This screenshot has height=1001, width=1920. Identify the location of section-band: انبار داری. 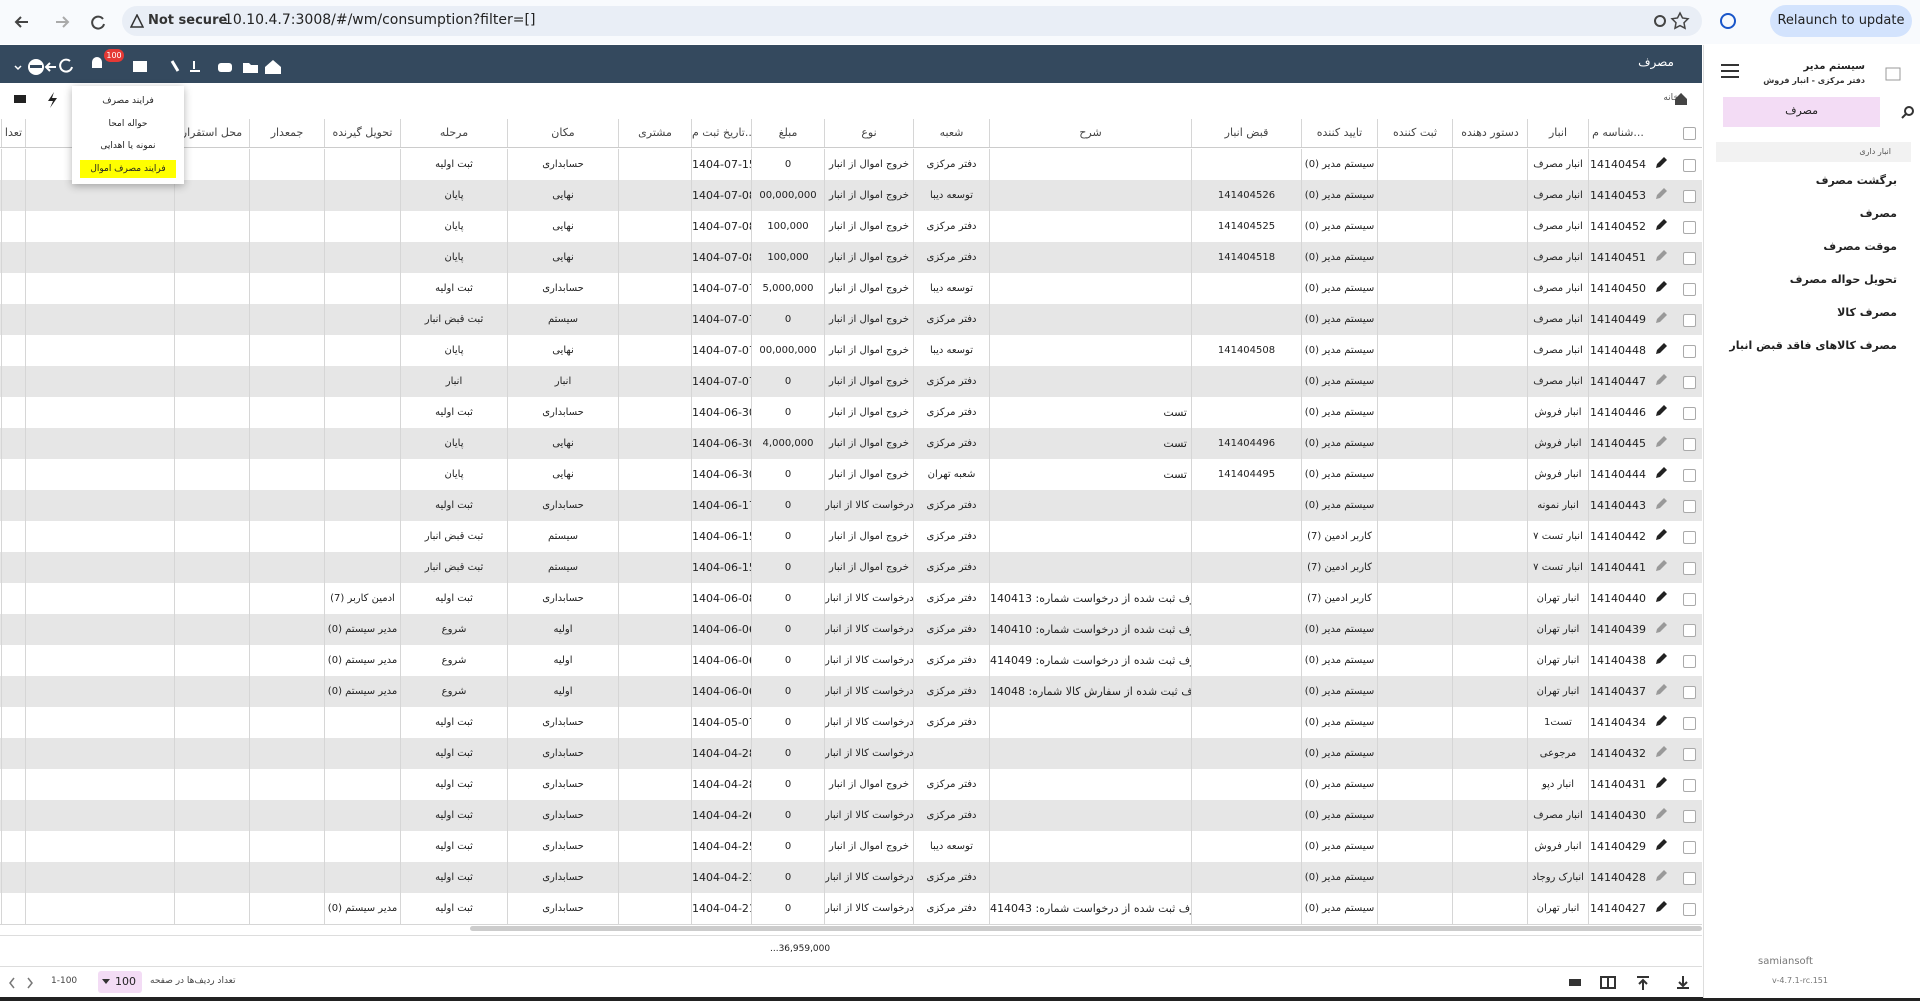
(1813, 152).